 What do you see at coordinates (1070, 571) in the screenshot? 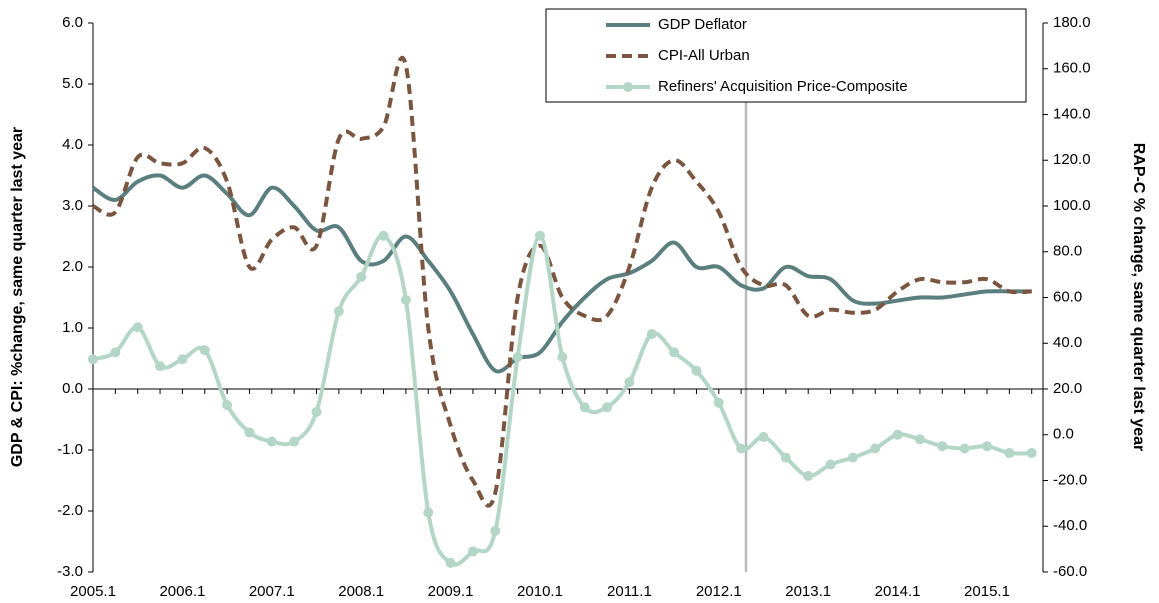
I see `y2-tick-label: -60.0` at bounding box center [1070, 571].